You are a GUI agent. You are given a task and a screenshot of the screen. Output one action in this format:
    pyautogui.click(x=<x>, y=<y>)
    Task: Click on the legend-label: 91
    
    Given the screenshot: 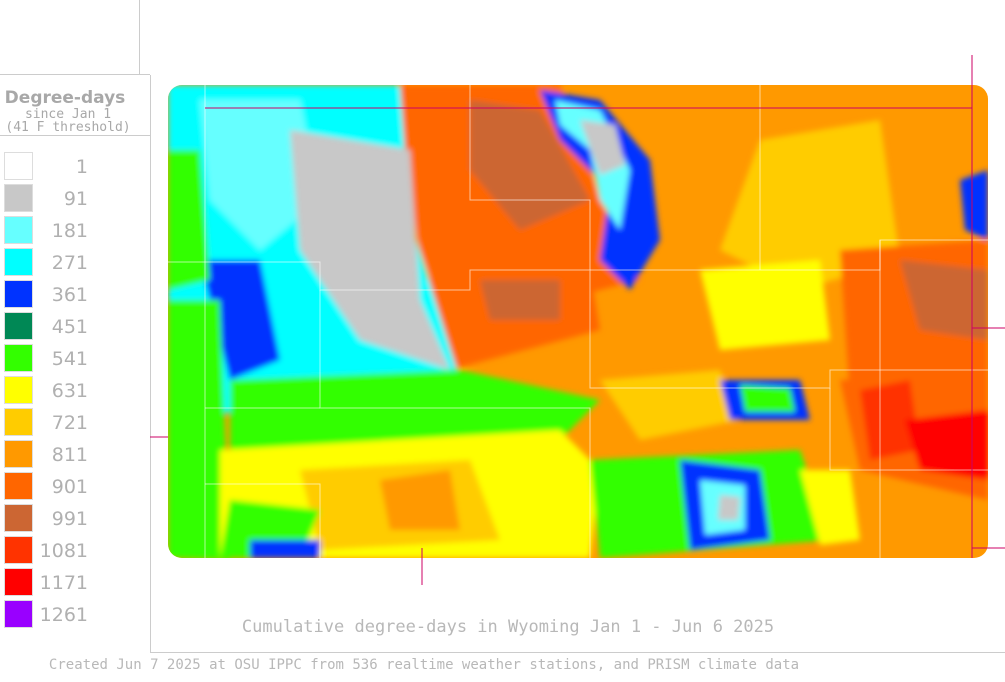 What is the action you would take?
    pyautogui.click(x=76, y=199)
    